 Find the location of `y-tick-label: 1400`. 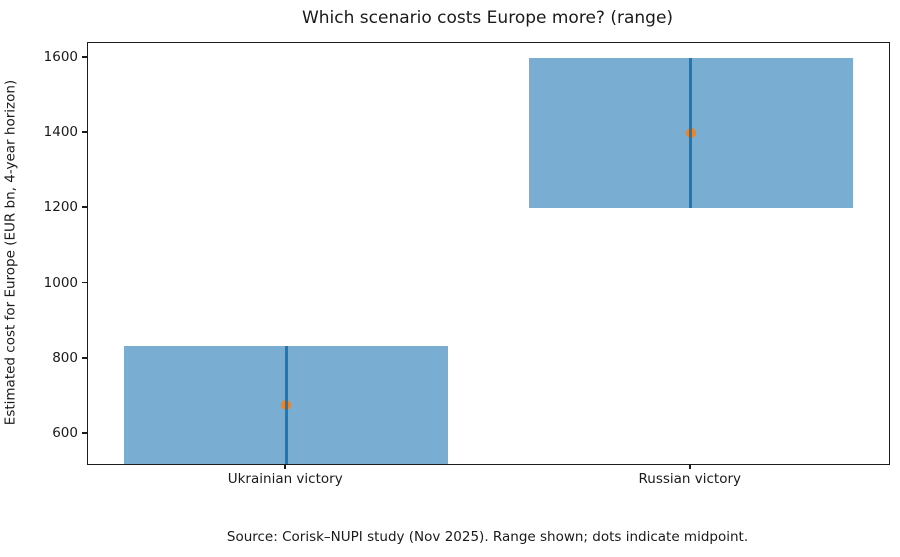

y-tick-label: 1400 is located at coordinates (60, 132).